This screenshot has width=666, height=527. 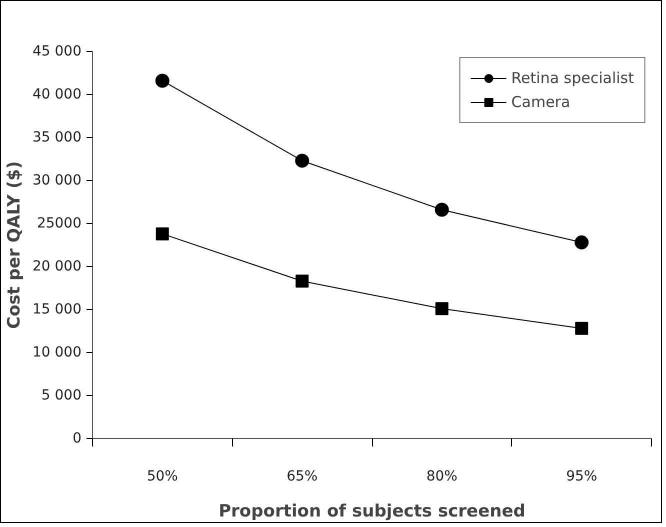 I want to click on x-axis-title: Proportion of subjects screened, so click(x=372, y=512).